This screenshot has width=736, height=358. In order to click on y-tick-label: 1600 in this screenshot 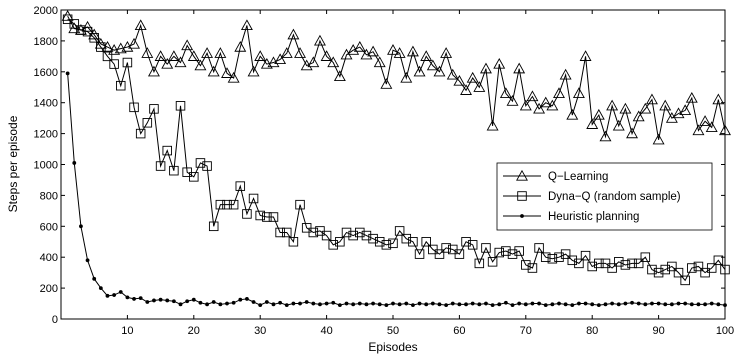, I will do `click(46, 73)`.